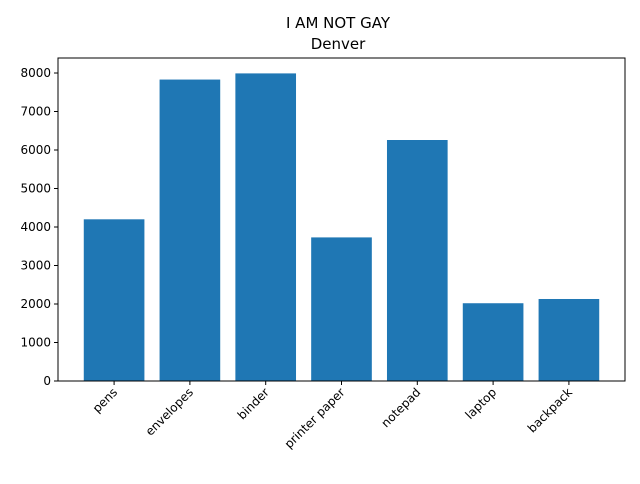  I want to click on y-tick-label: 4000, so click(35, 227).